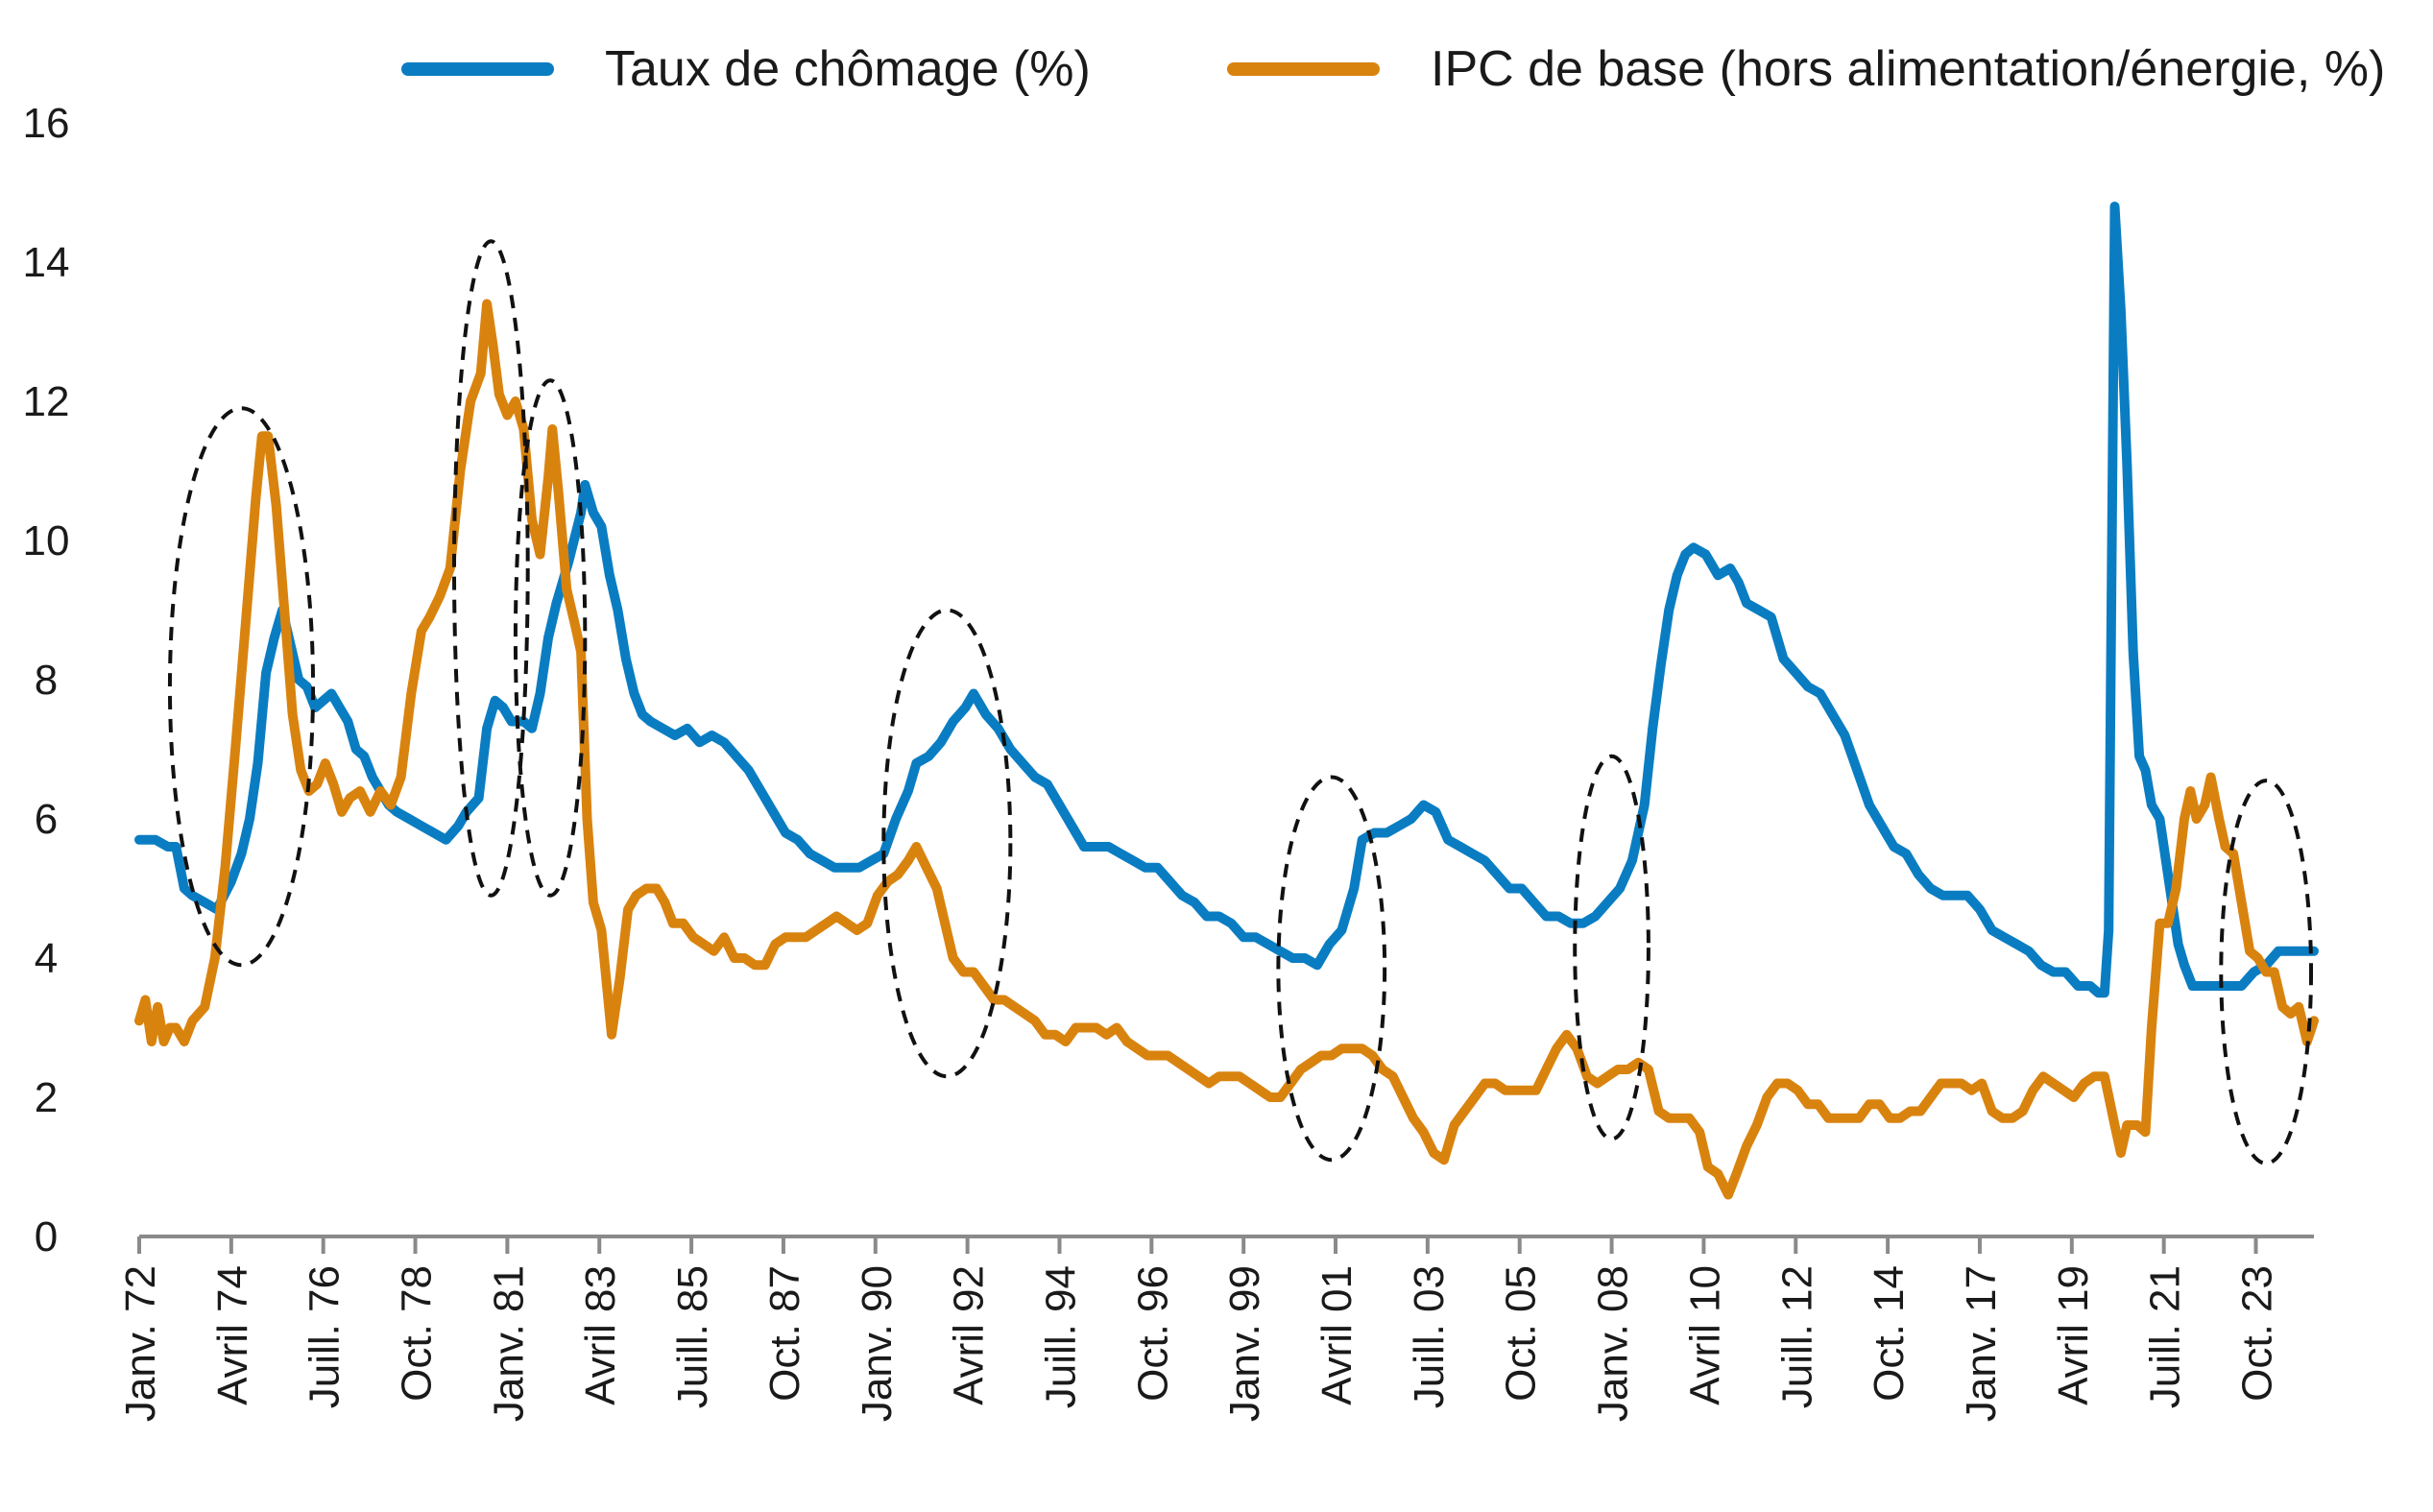 This screenshot has height=1512, width=2433. Describe the element at coordinates (46, 819) in the screenshot. I see `y-tick-label: 6` at that location.